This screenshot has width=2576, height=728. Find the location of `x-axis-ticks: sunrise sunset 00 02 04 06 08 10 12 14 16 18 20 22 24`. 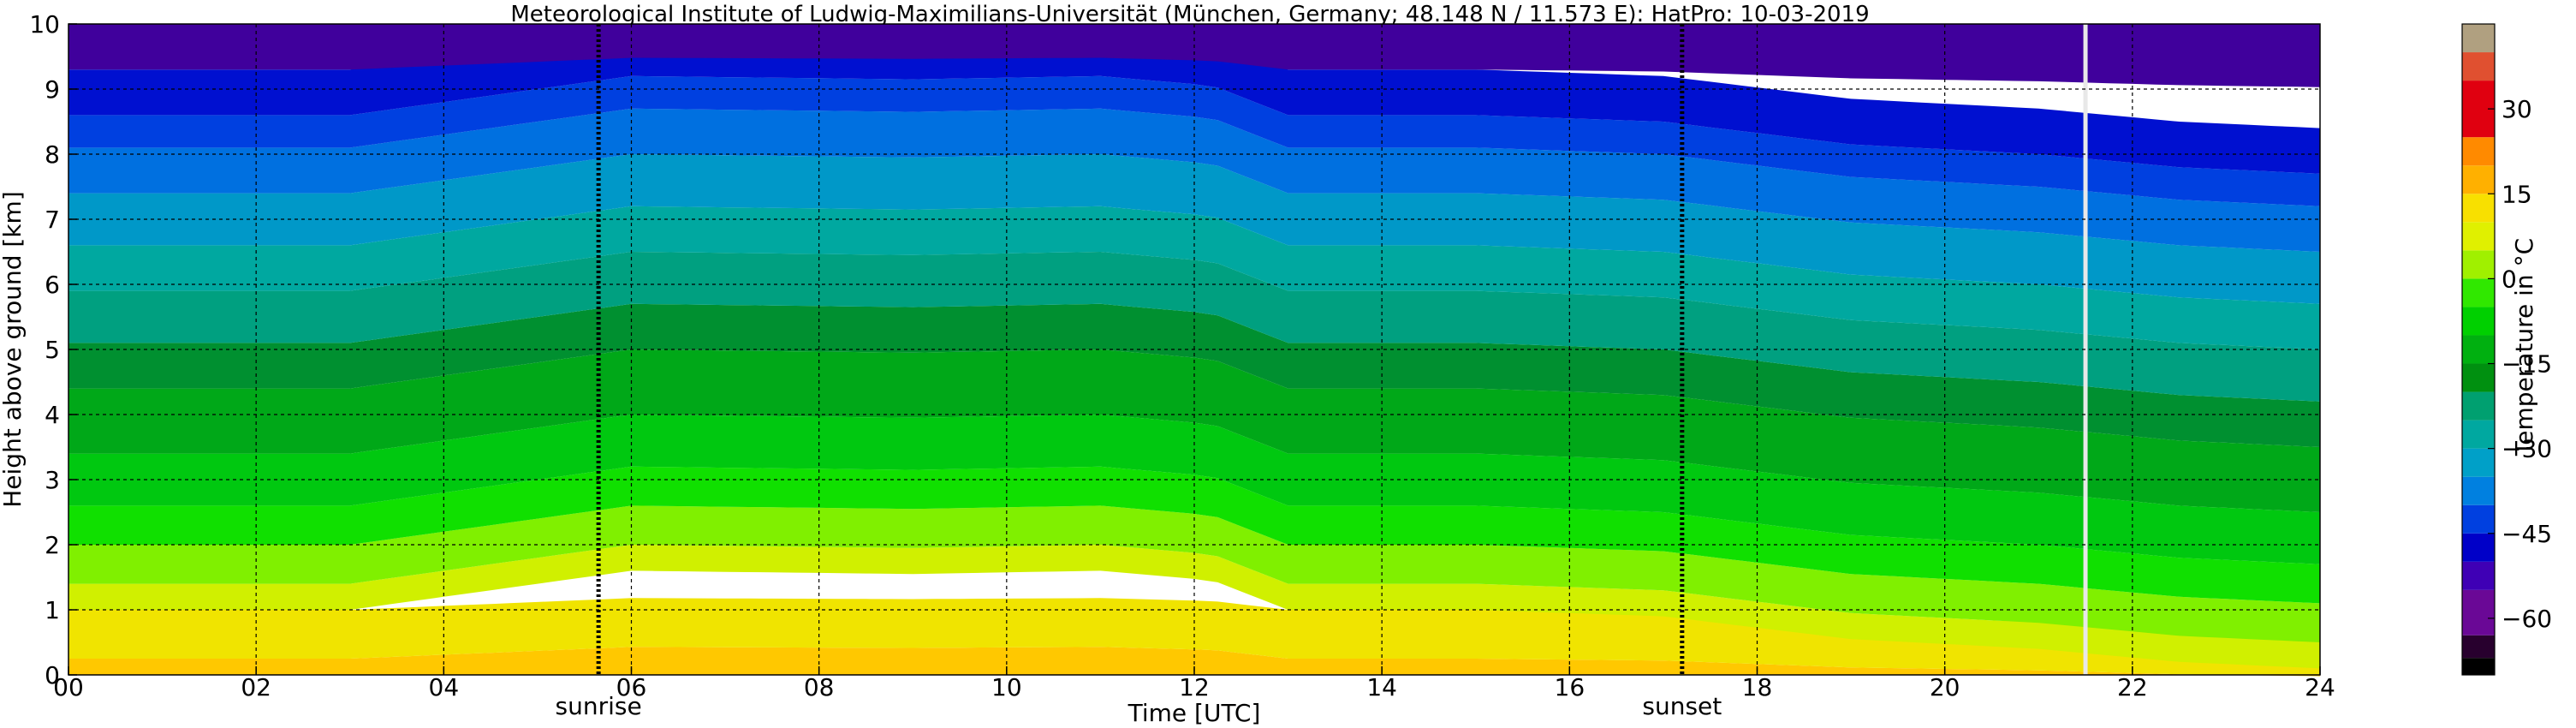

x-axis-ticks: sunrise sunset 00 02 04 06 08 10 12 14 16 18 20 22 24 is located at coordinates (1194, 693).